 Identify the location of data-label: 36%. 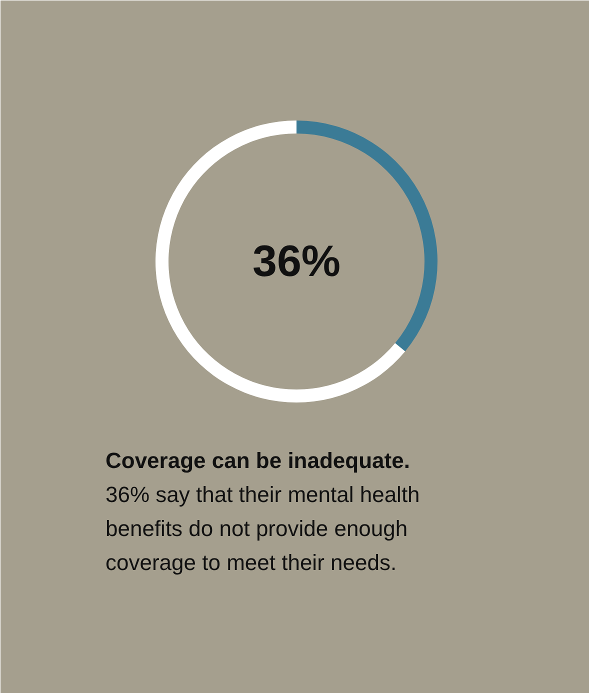
(296, 261).